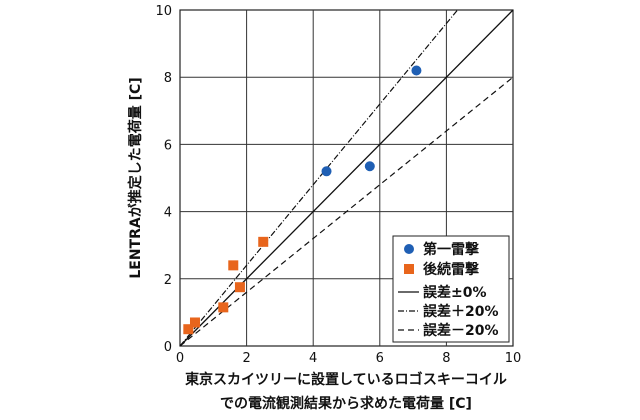 The height and width of the screenshot is (420, 640). I want to click on y-tick-label: 0, so click(168, 347).